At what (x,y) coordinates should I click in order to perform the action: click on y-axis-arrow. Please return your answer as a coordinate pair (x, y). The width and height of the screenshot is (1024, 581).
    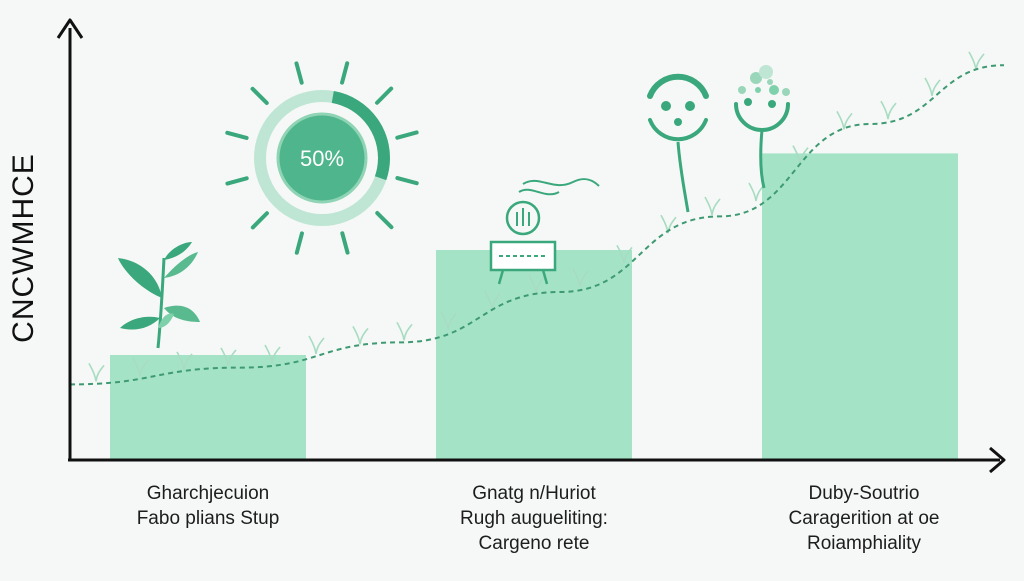
    Looking at the image, I should click on (70, 28).